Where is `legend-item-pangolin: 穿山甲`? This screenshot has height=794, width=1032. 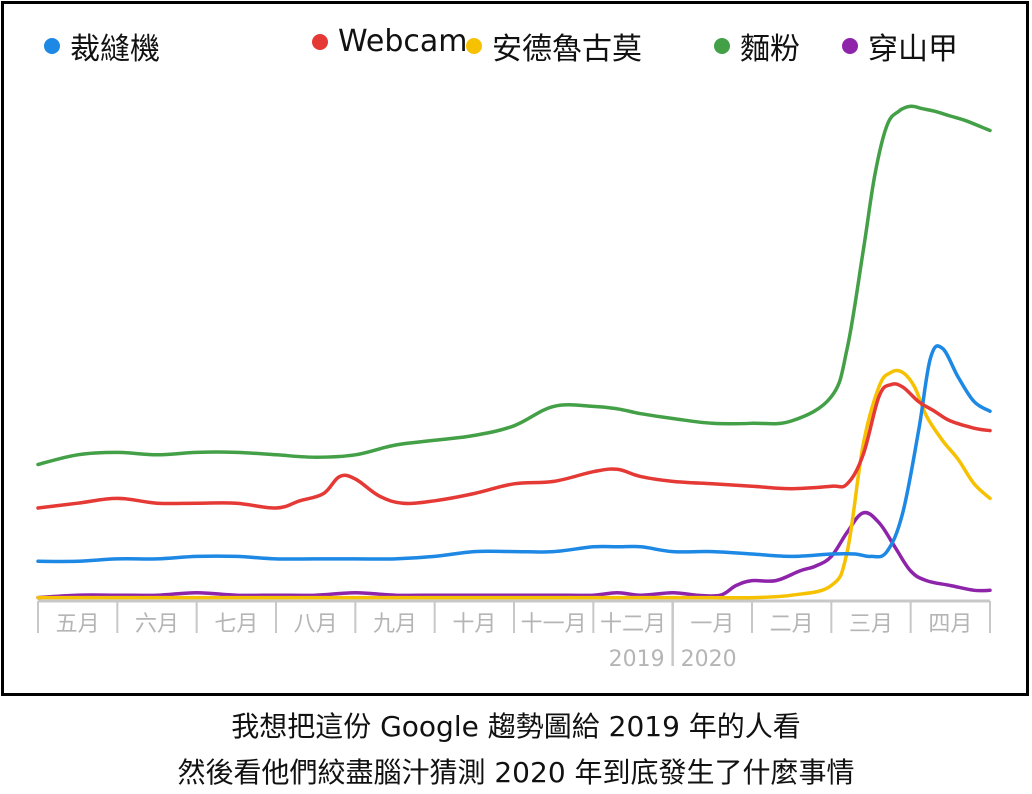 legend-item-pangolin: 穿山甲 is located at coordinates (900, 46).